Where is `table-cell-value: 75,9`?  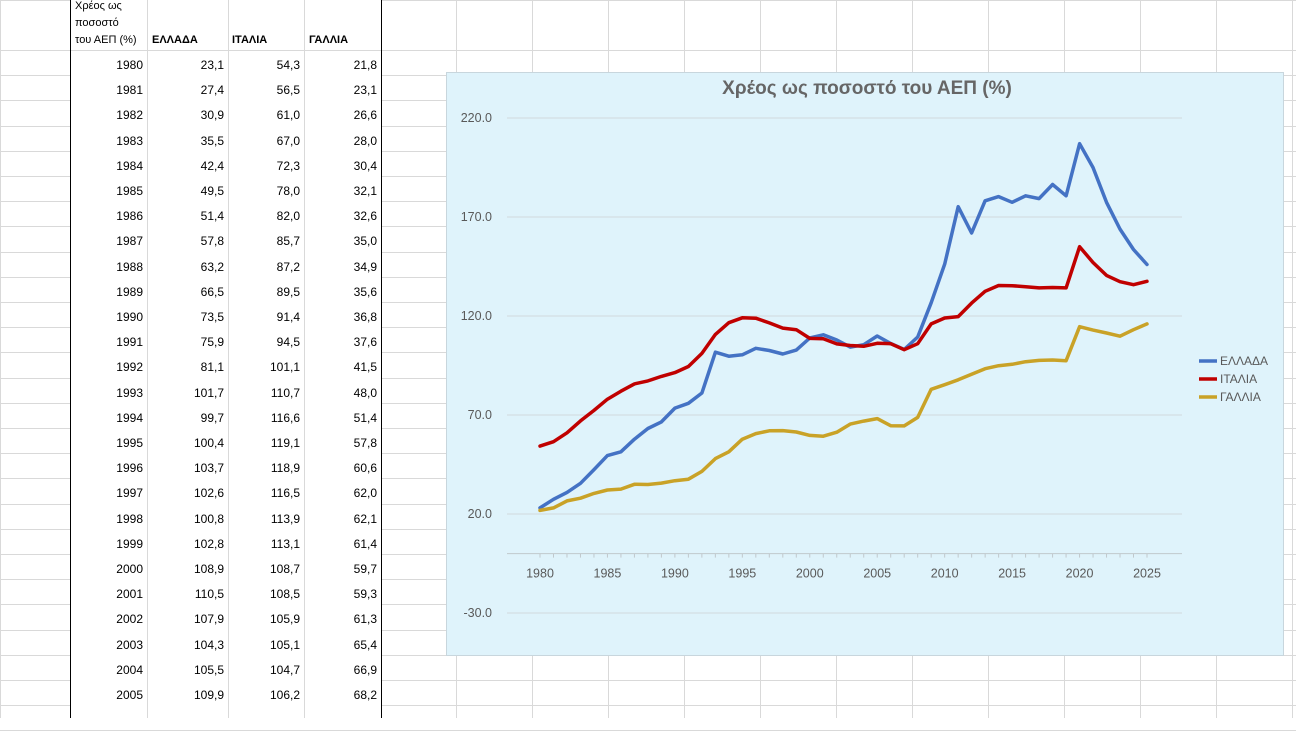 table-cell-value: 75,9 is located at coordinates (212, 342).